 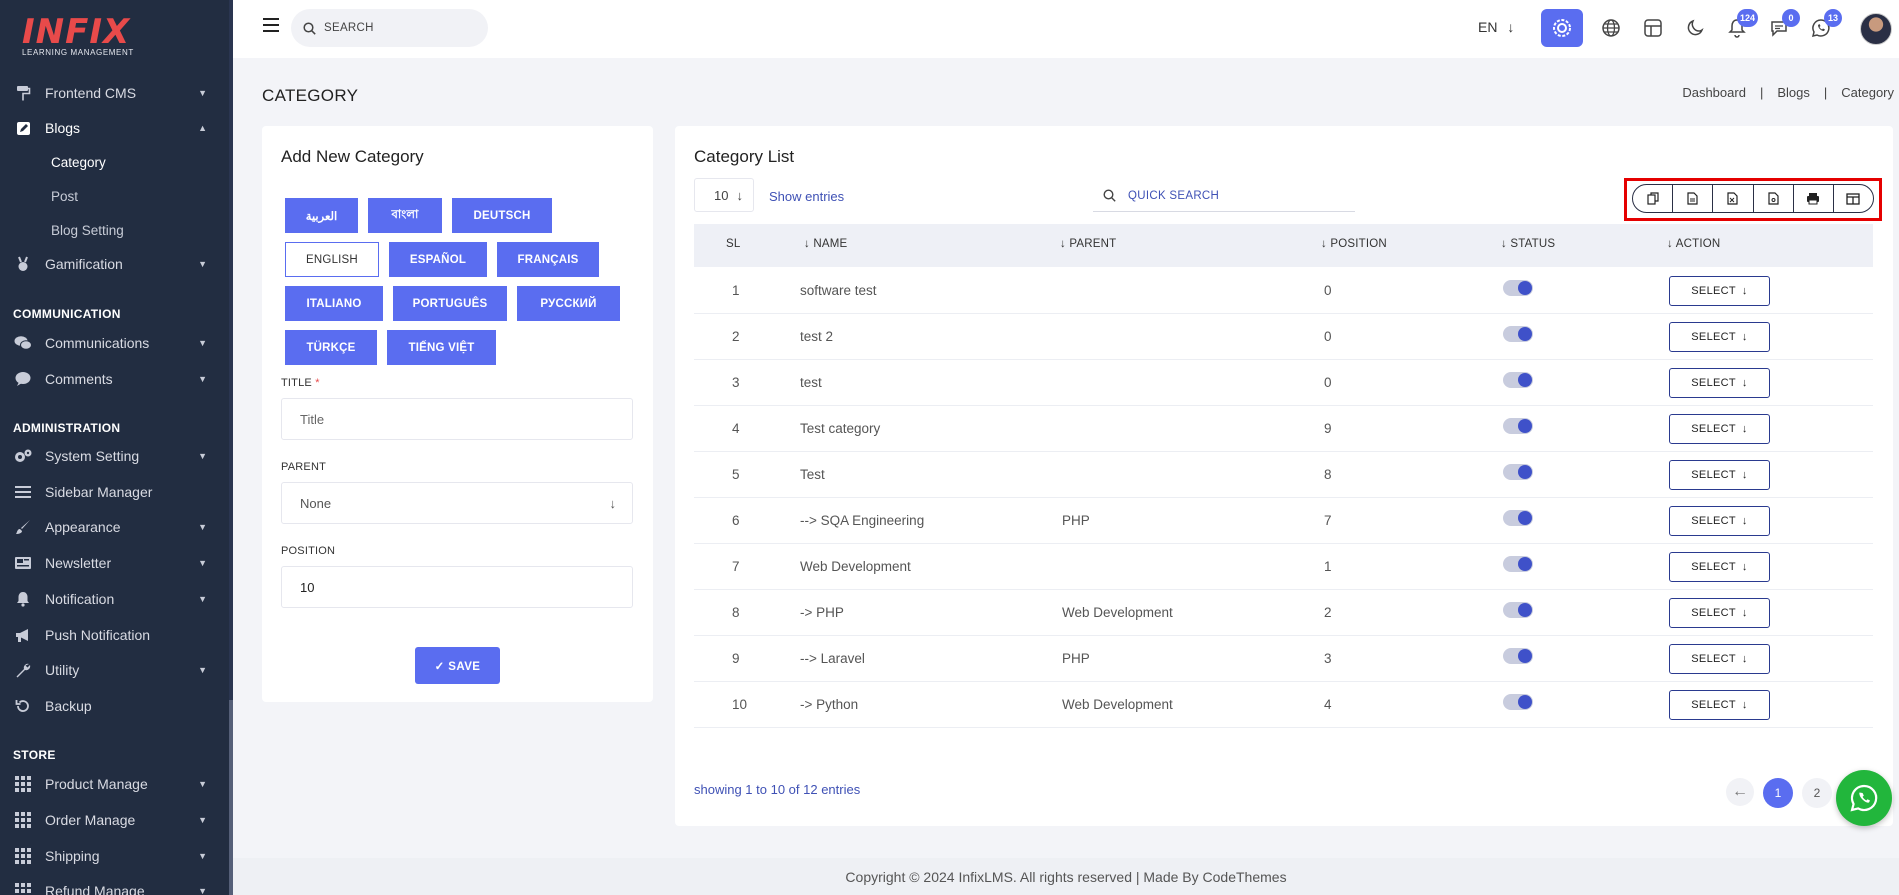 I want to click on lang-button-english: ENGLISH, so click(x=332, y=259).